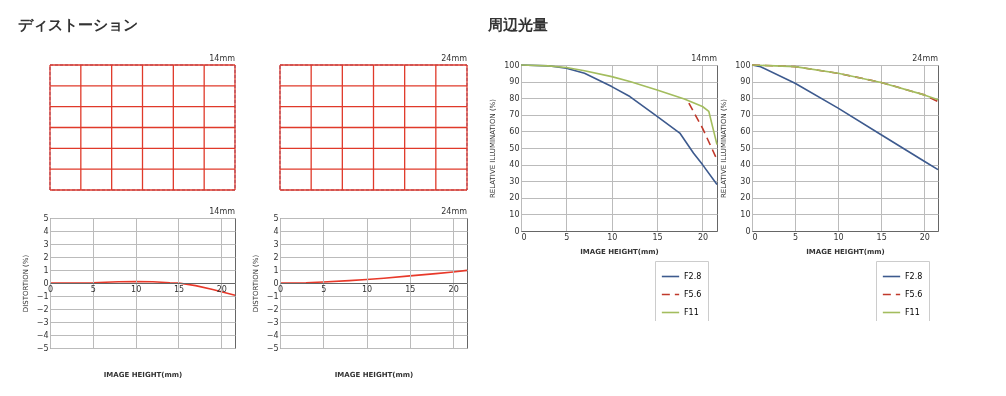 Image resolution: width=1006 pixels, height=396 pixels. I want to click on text: 24mm, so click(454, 58).